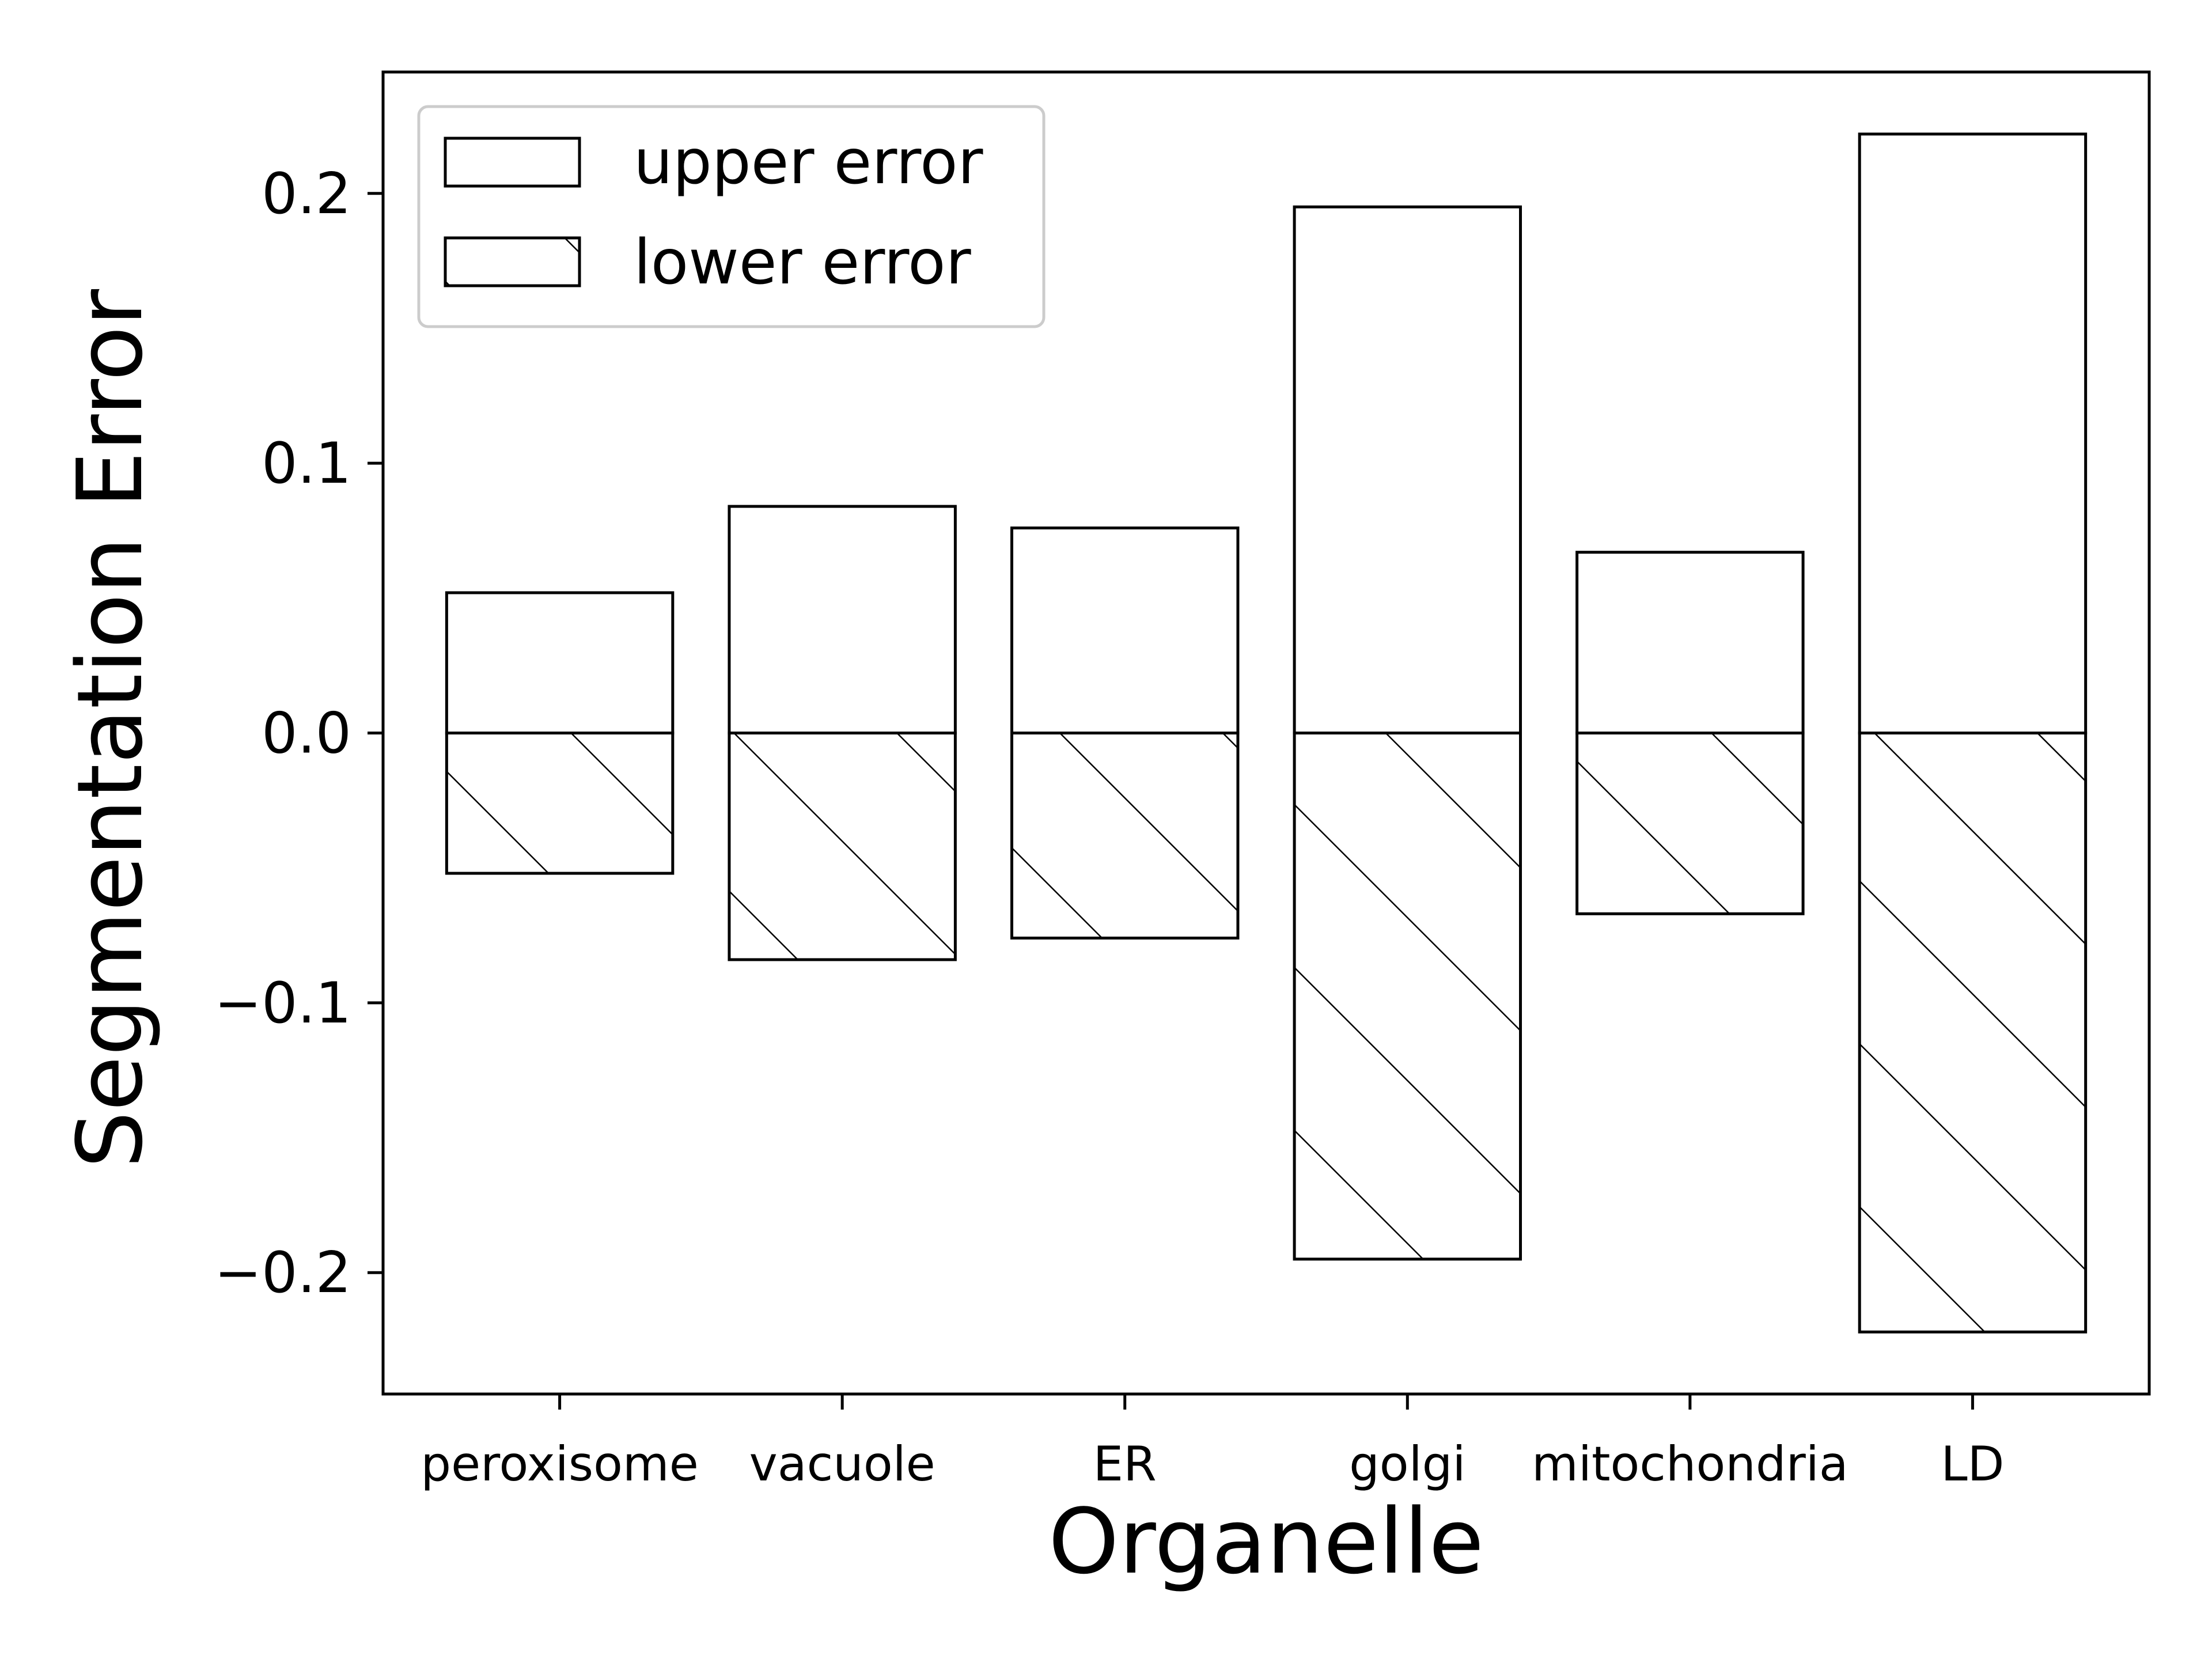  Describe the element at coordinates (1407, 470) in the screenshot. I see `upper-error-bar-golgi` at that location.